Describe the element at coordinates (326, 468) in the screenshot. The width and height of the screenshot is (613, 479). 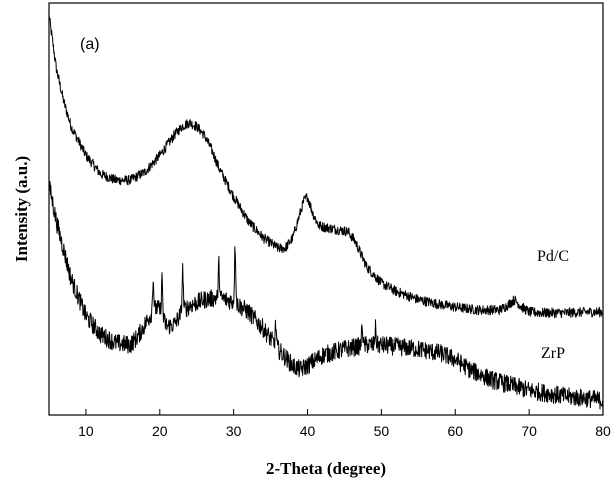
I see `x-axis-title: 2-Theta (degree)` at that location.